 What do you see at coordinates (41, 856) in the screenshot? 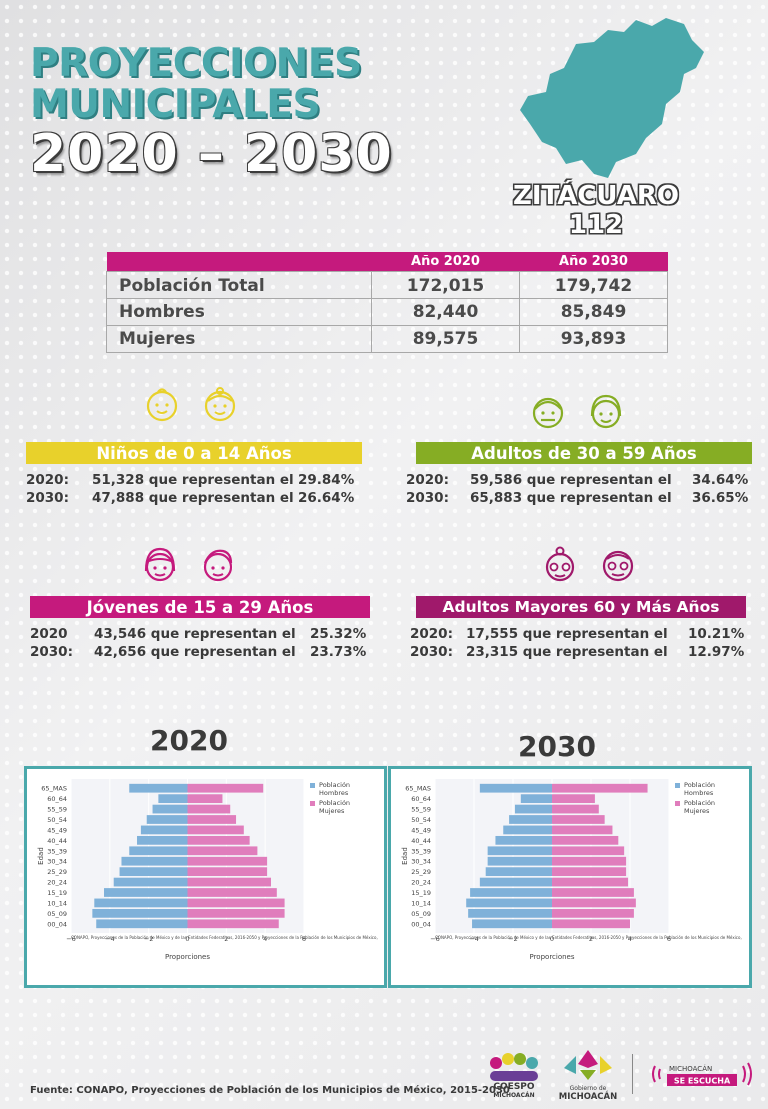
I see `y-axis-label: Edad` at bounding box center [41, 856].